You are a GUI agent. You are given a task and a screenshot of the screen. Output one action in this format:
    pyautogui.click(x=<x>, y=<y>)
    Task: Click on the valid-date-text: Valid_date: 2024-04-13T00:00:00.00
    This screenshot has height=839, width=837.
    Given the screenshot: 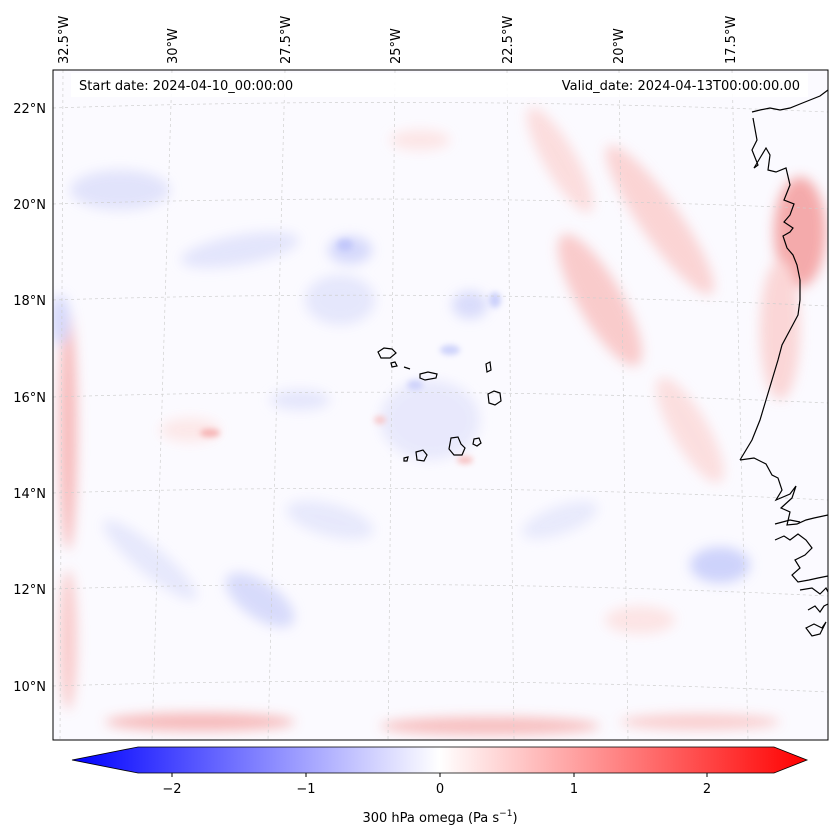 What is the action you would take?
    pyautogui.click(x=681, y=86)
    